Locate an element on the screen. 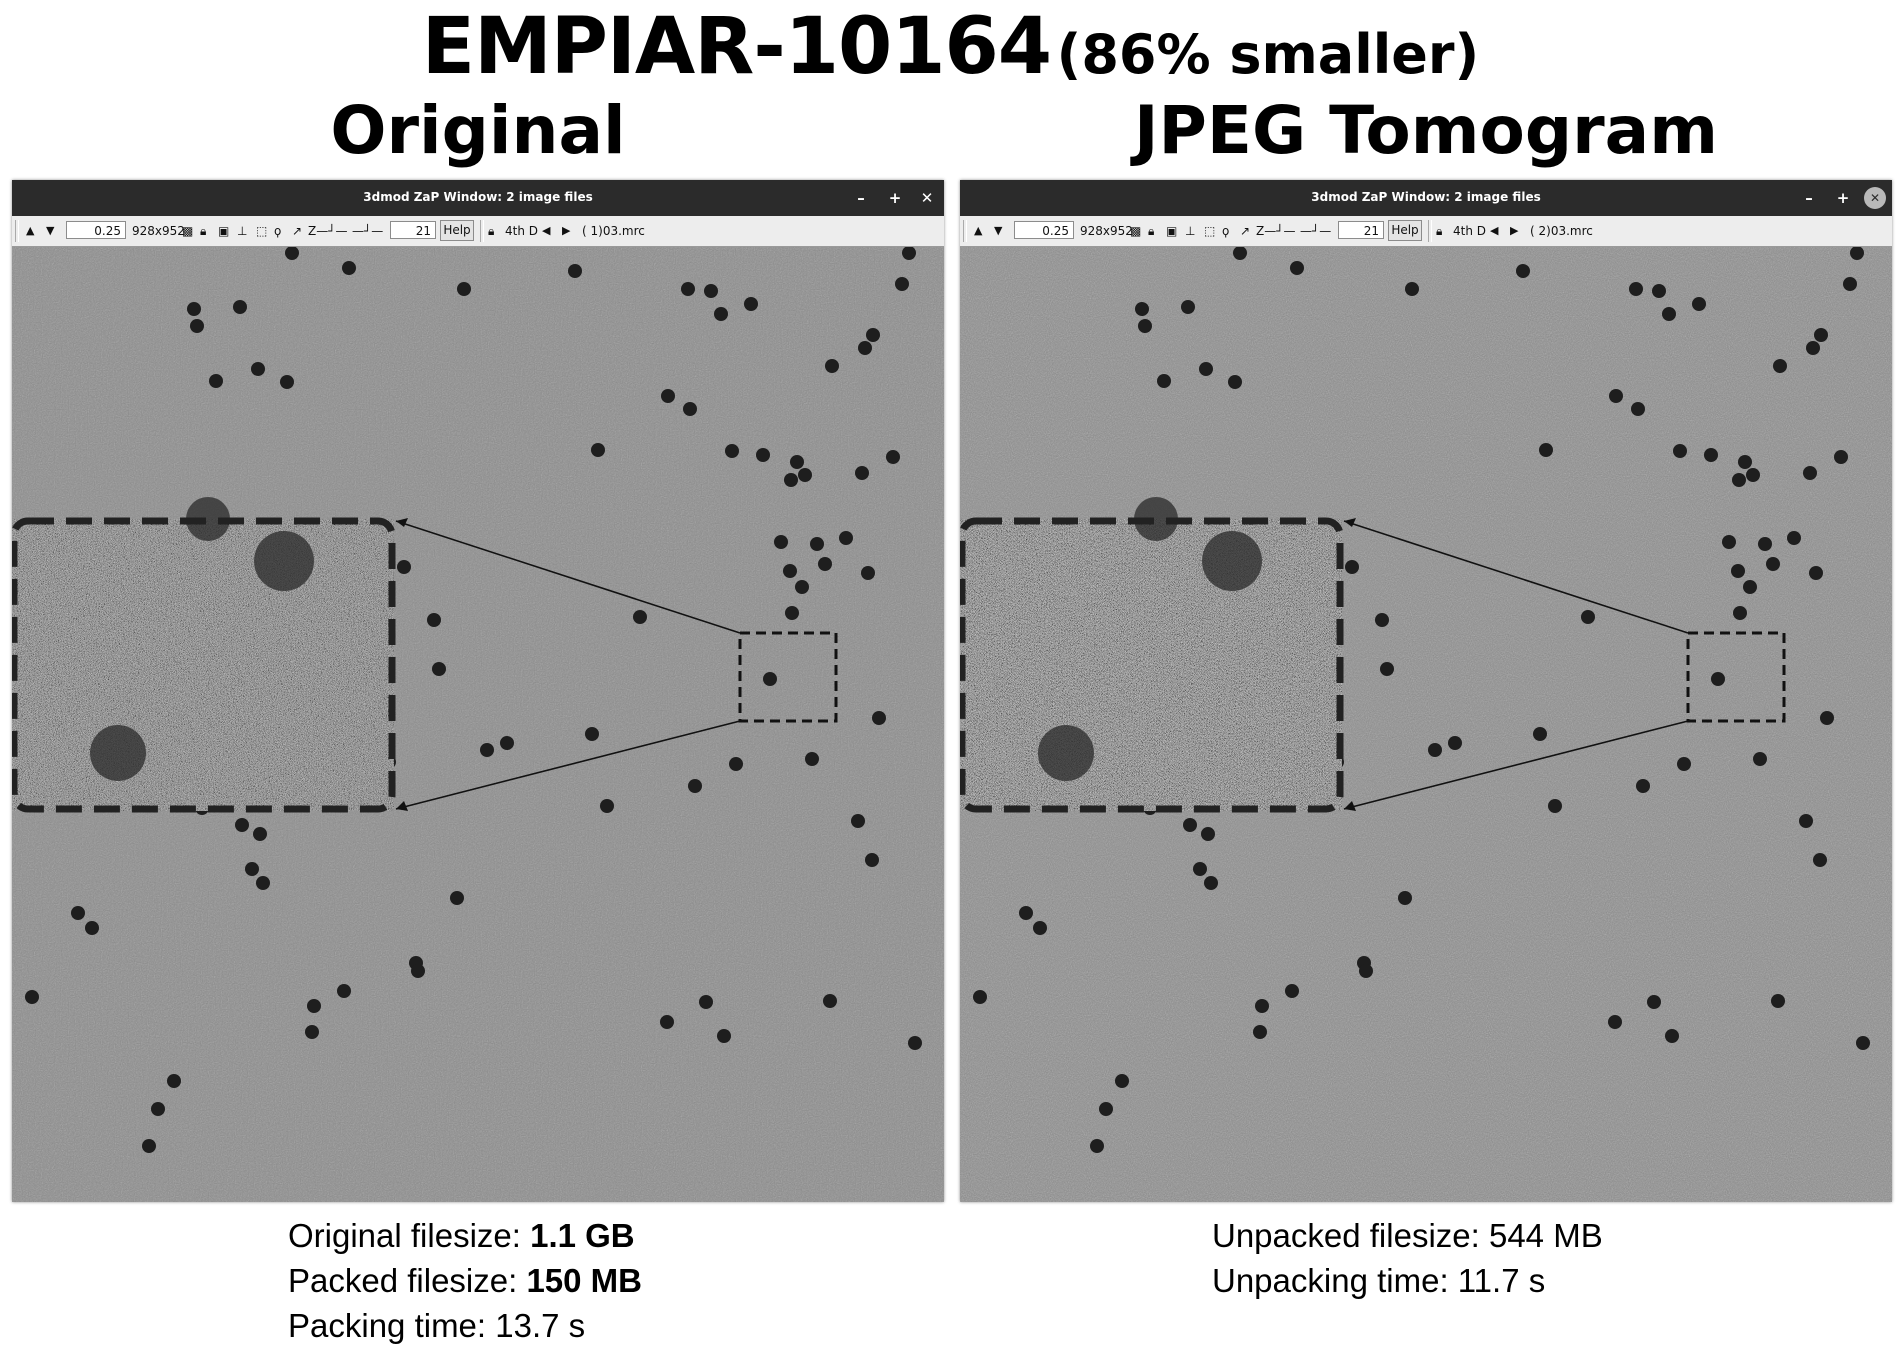 This screenshot has height=1348, width=1901. stat-label: Unpacked filesize: 544 MB is located at coordinates (1407, 1235).